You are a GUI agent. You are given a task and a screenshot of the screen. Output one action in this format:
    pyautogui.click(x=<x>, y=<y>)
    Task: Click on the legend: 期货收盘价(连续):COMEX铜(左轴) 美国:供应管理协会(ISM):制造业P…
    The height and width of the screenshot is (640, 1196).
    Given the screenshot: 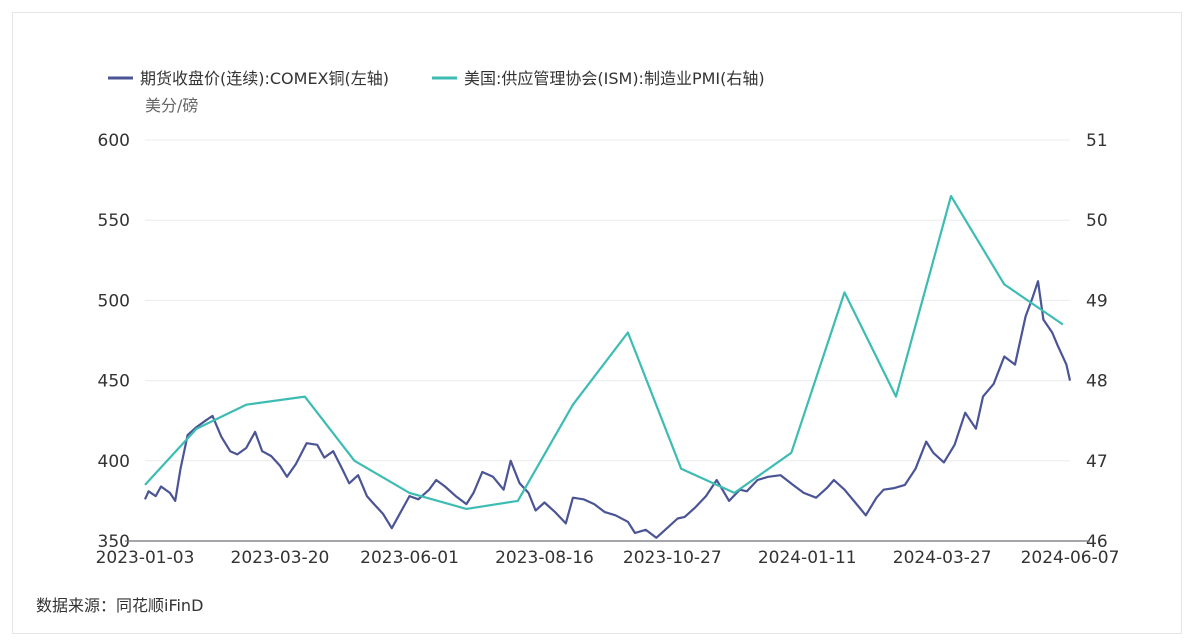 What is the action you would take?
    pyautogui.click(x=436, y=78)
    